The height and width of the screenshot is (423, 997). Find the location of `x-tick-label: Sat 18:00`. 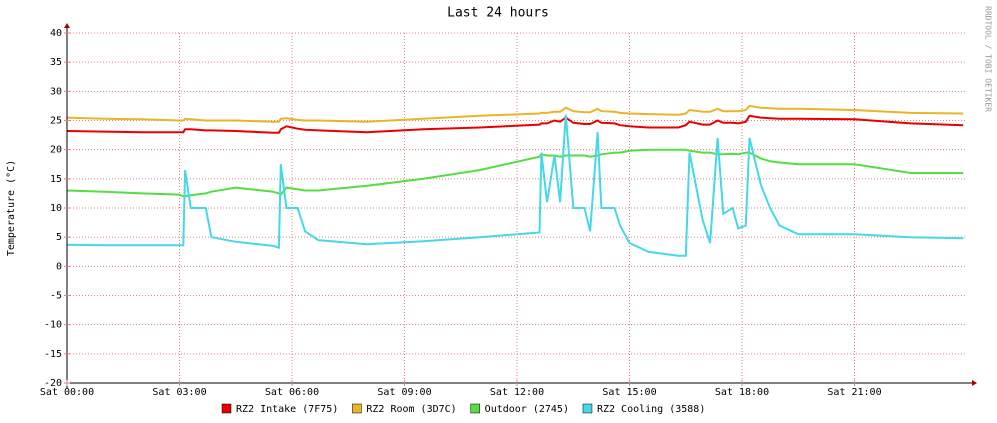

x-tick-label: Sat 18:00 is located at coordinates (742, 392).